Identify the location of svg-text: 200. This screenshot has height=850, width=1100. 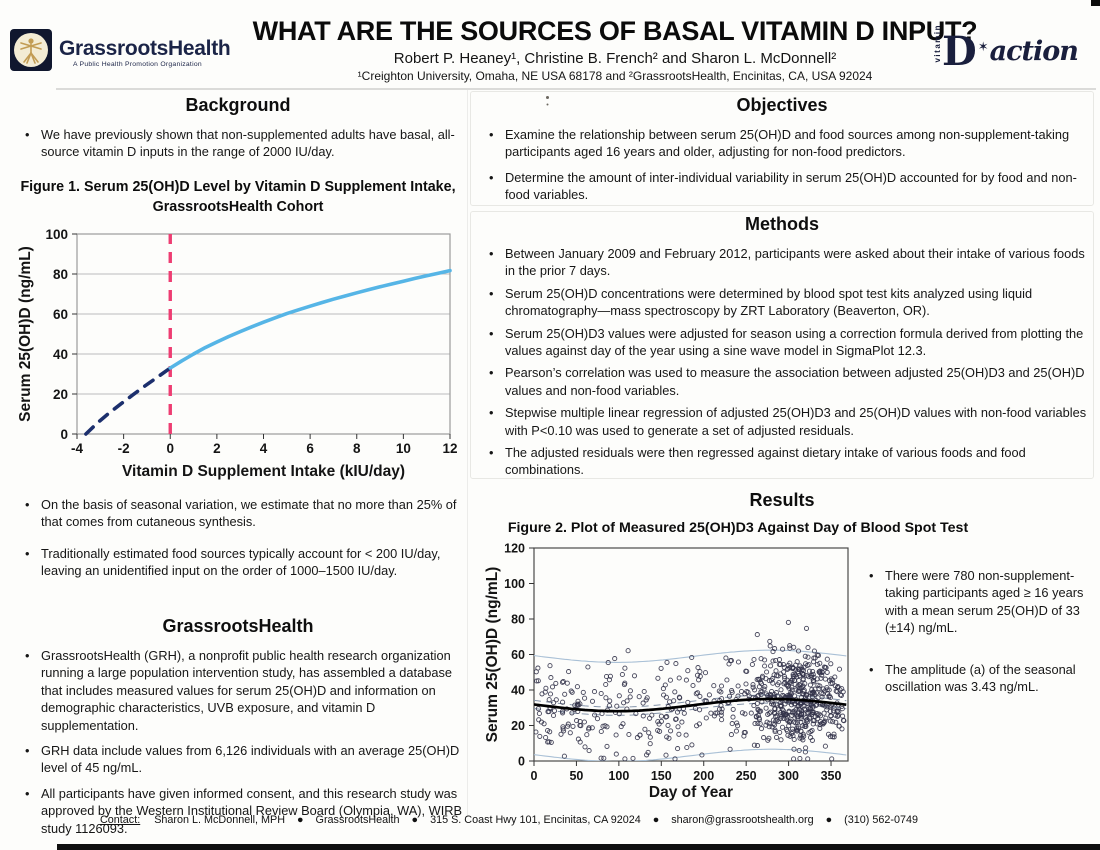
(703, 776).